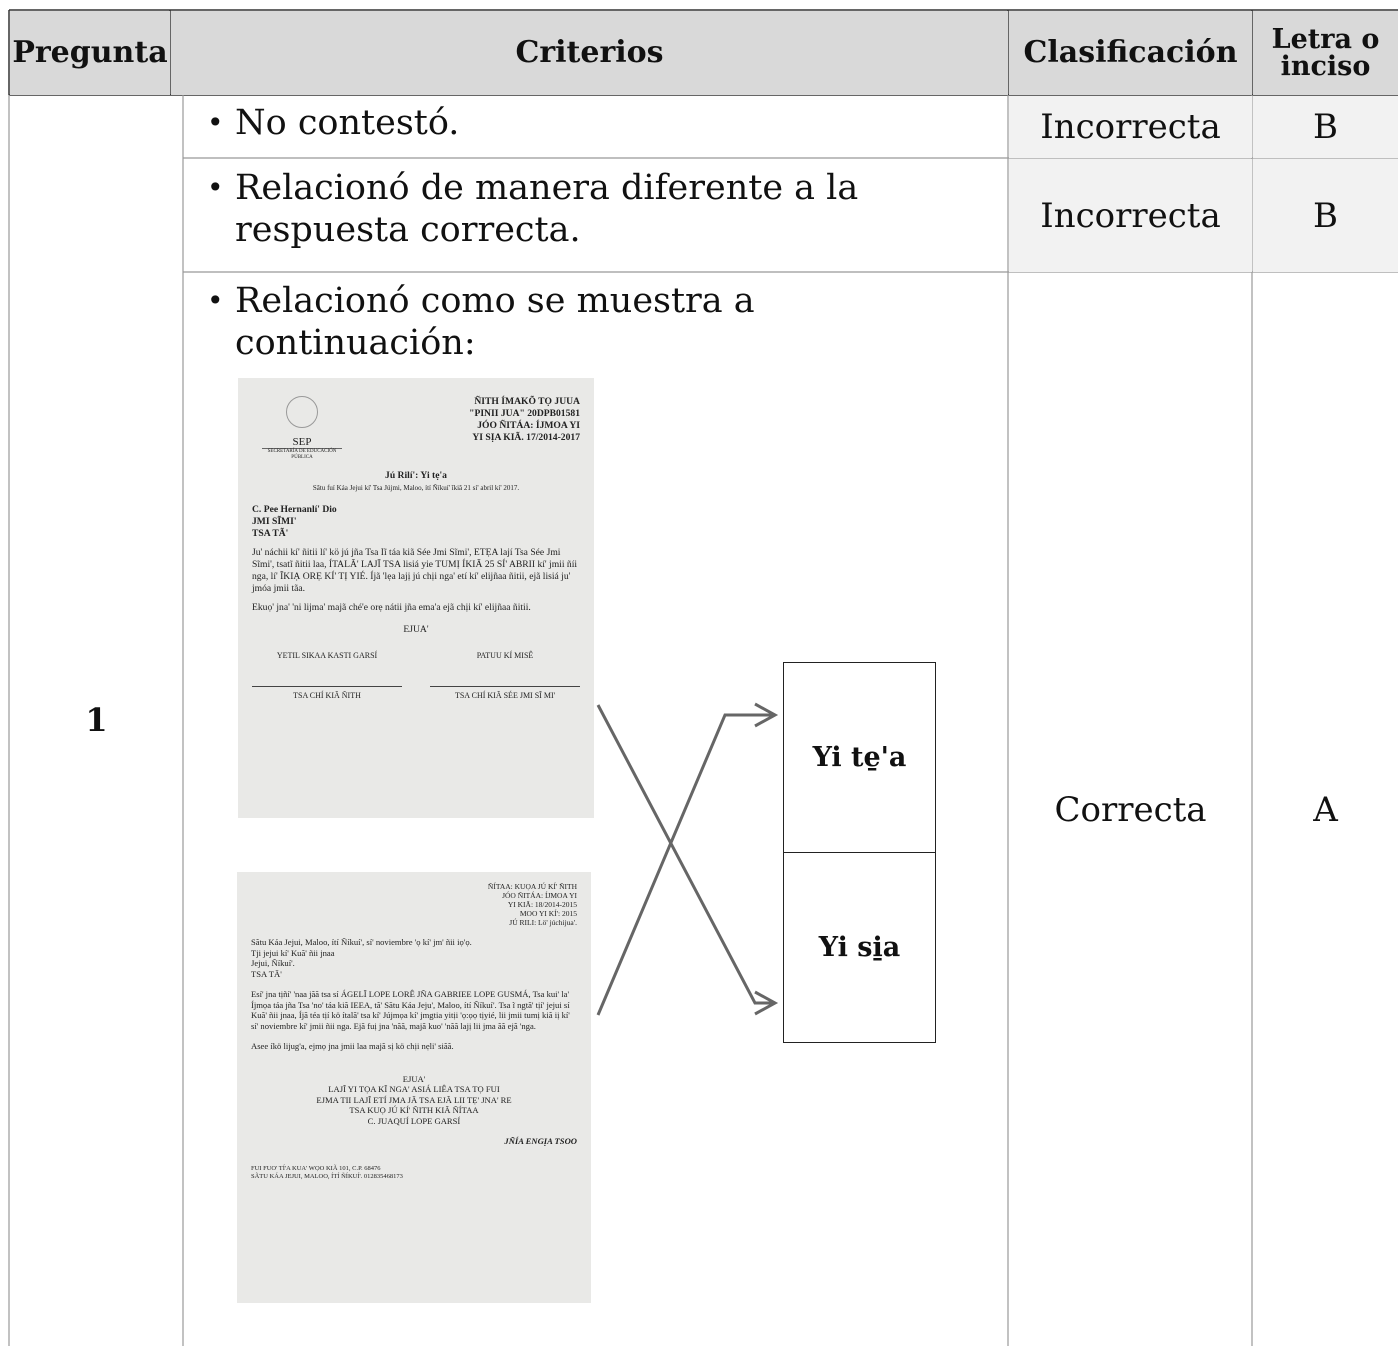 This screenshot has height=1346, width=1398. I want to click on header-line: YI KIÃ: 18/2014-2015, so click(542, 904).